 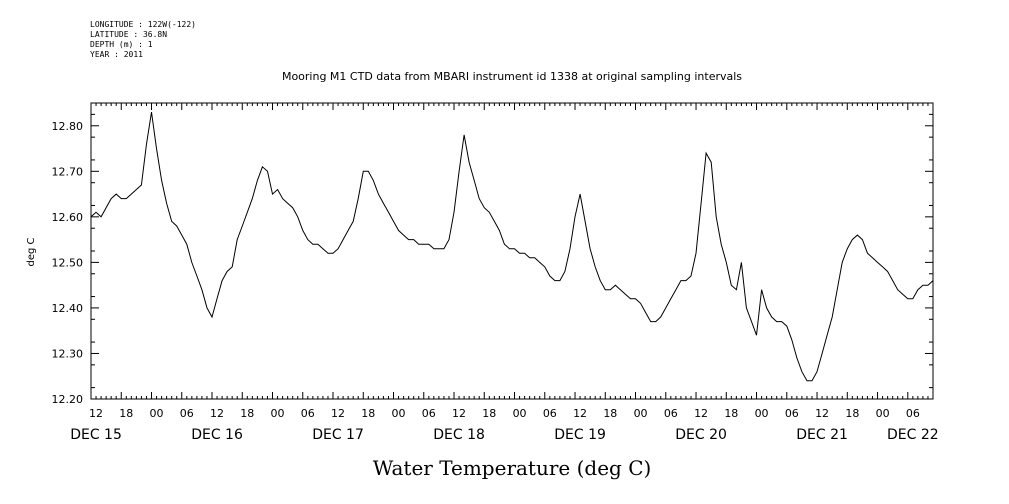 What do you see at coordinates (68, 171) in the screenshot?
I see `y-tick-label: 12.70` at bounding box center [68, 171].